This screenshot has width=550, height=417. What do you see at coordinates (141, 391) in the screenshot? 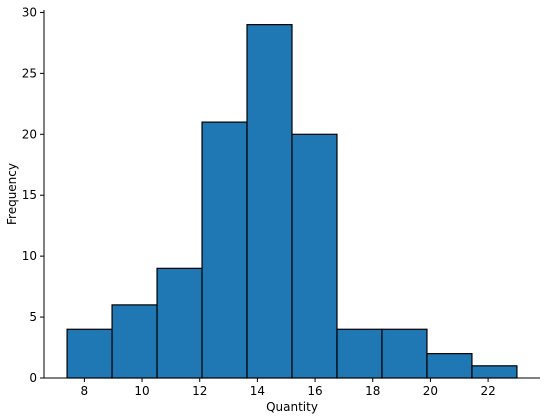
I see `x-tick-label: 10` at bounding box center [141, 391].